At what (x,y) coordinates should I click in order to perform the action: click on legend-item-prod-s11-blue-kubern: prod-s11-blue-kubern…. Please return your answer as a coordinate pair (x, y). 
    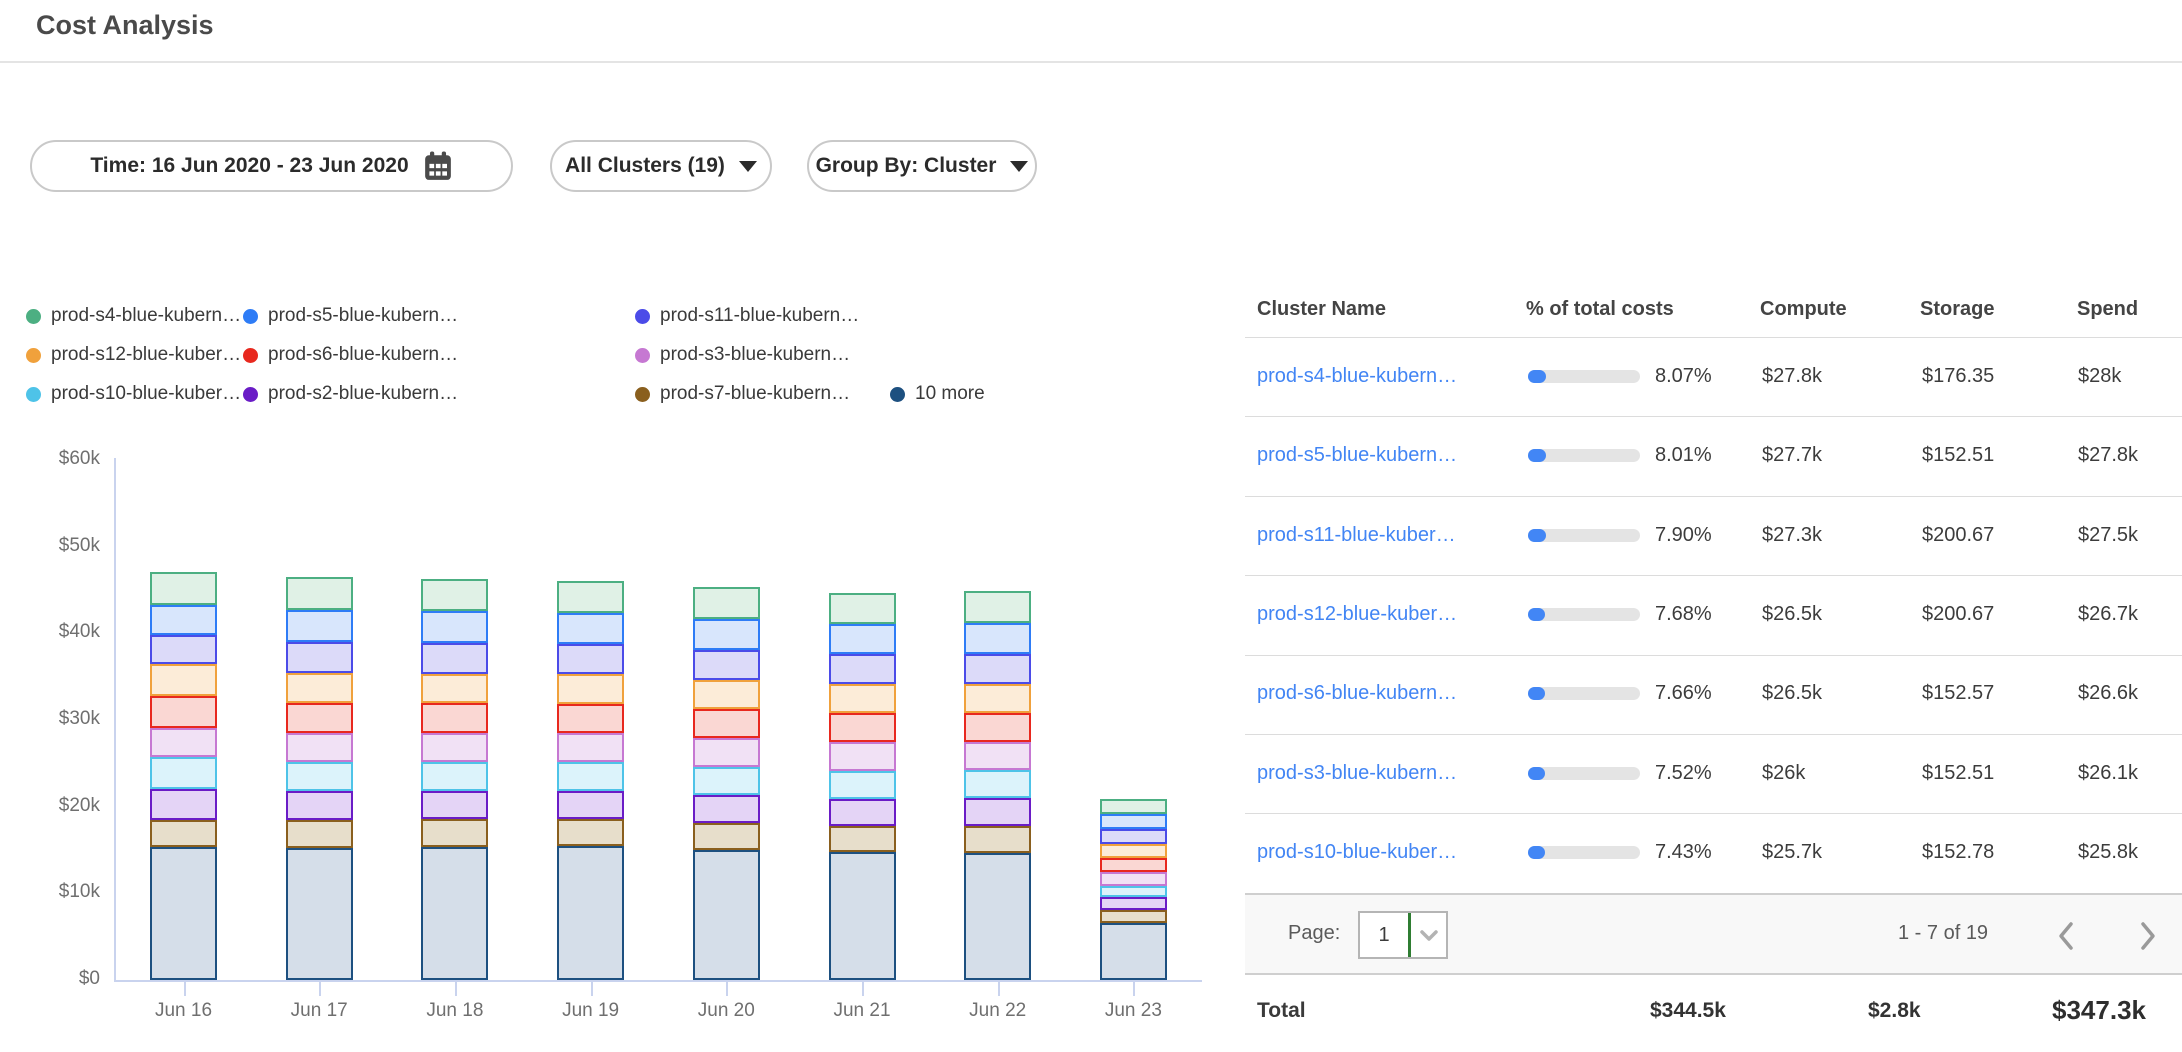
    Looking at the image, I should click on (747, 316).